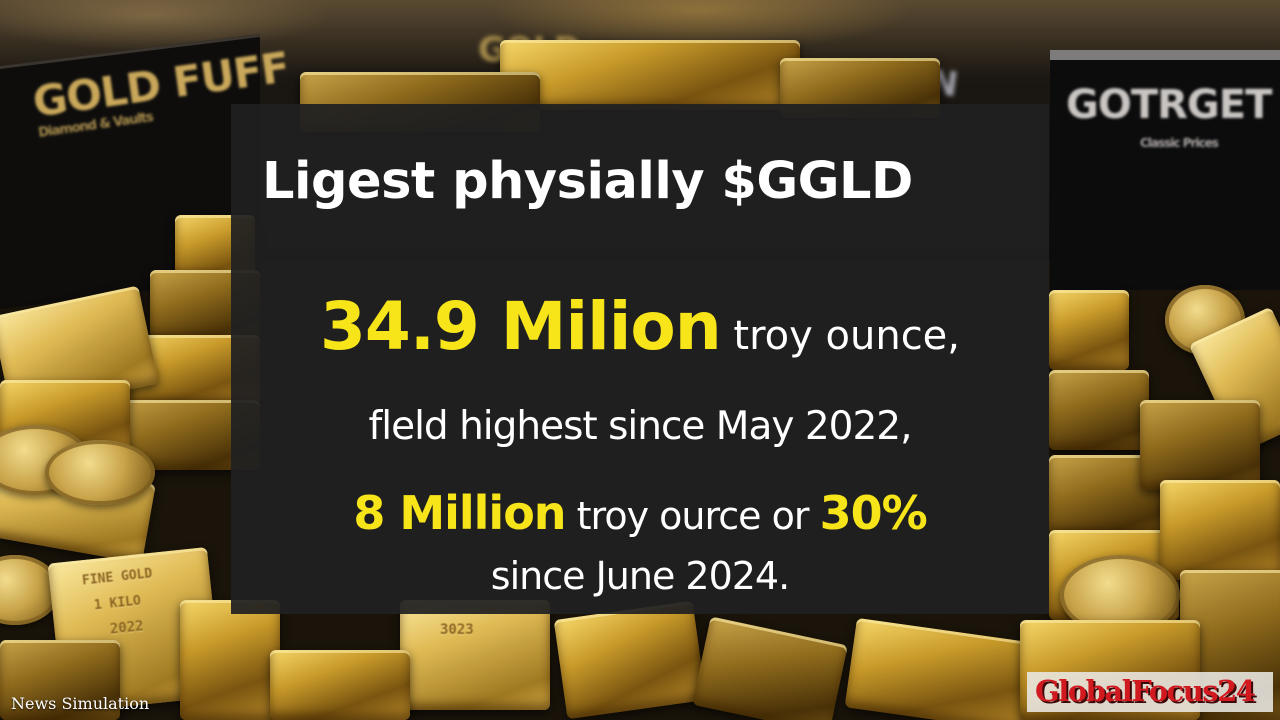 The height and width of the screenshot is (720, 1280). What do you see at coordinates (1145, 691) in the screenshot?
I see `brand-logo: GlobalFocus24` at bounding box center [1145, 691].